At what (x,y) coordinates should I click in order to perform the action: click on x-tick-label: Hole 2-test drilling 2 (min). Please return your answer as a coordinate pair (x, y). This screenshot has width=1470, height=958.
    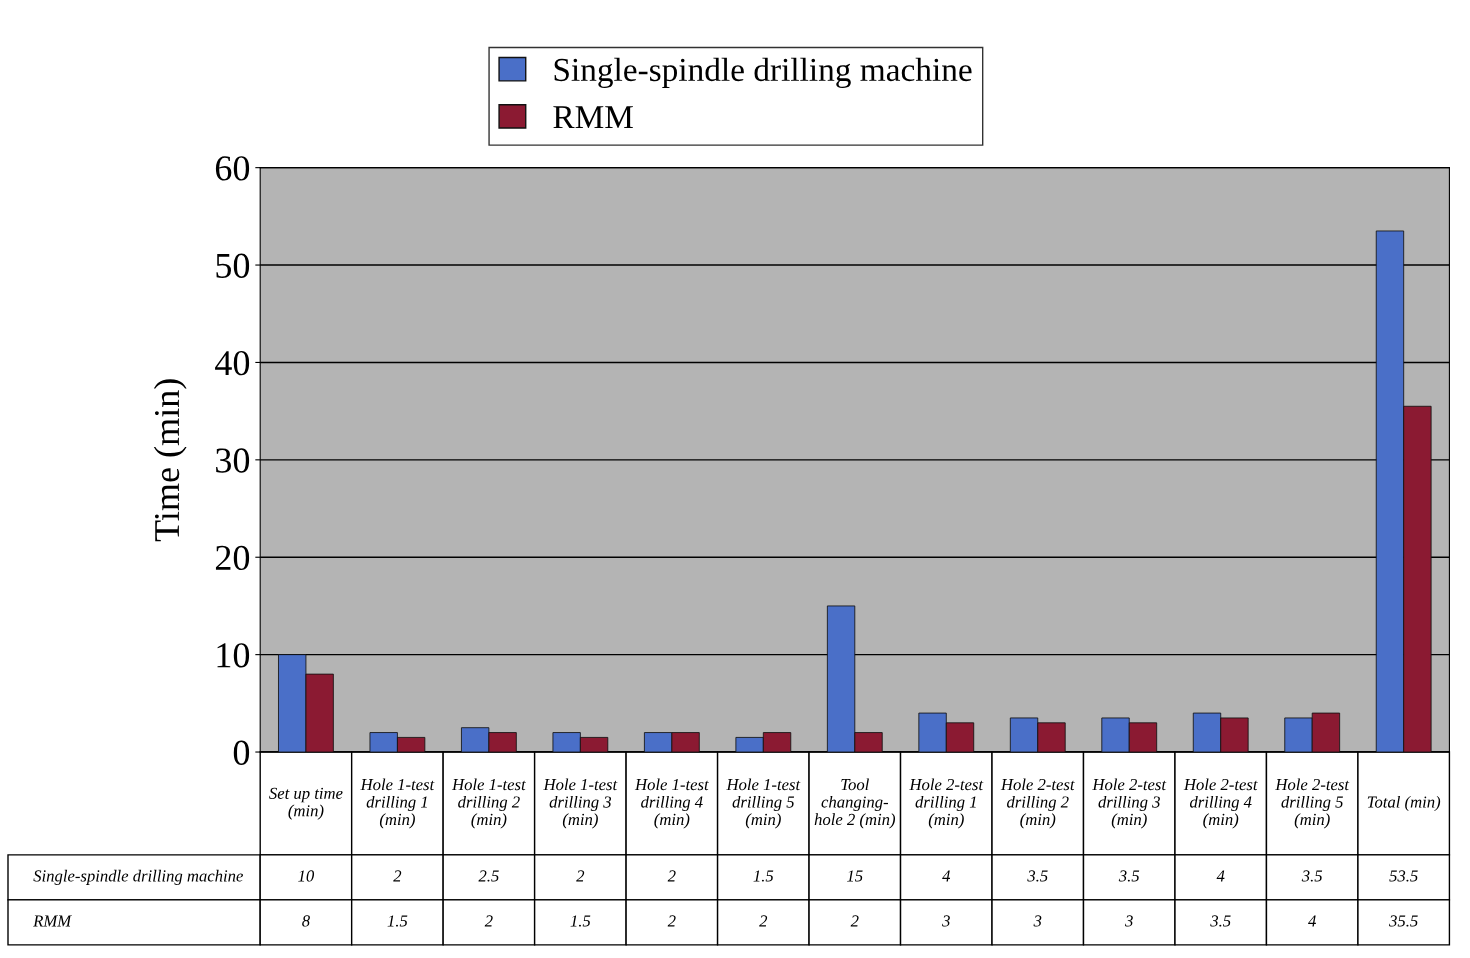
    Looking at the image, I should click on (1037, 803).